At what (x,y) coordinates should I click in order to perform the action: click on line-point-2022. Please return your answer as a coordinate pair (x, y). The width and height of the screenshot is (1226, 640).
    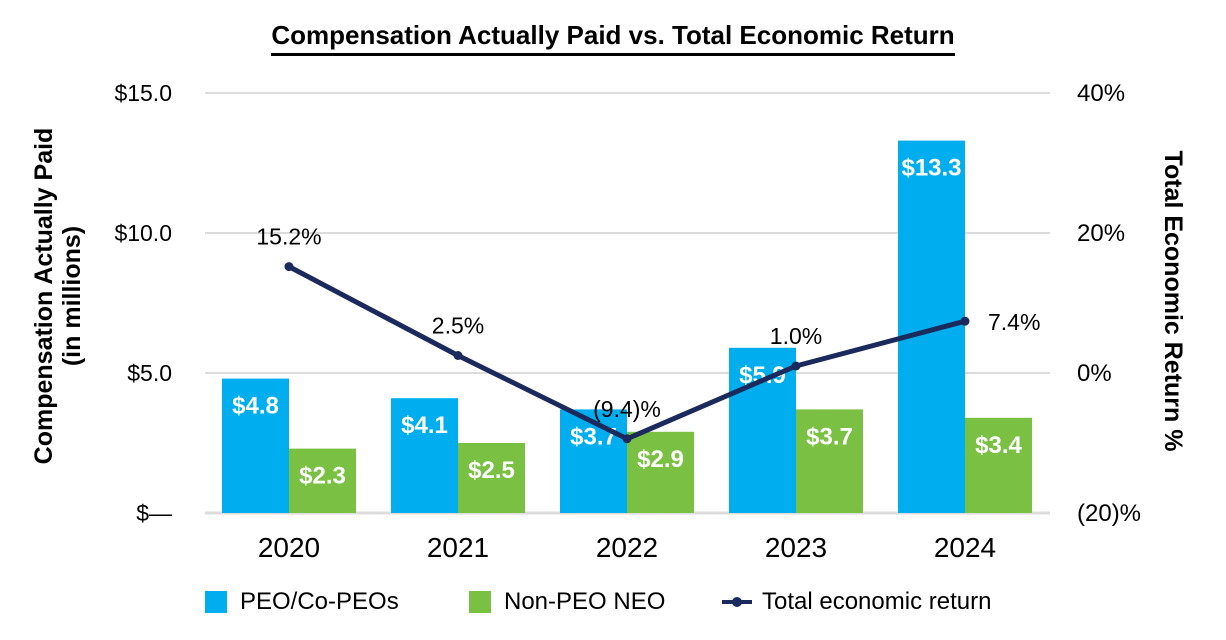
    Looking at the image, I should click on (627, 439).